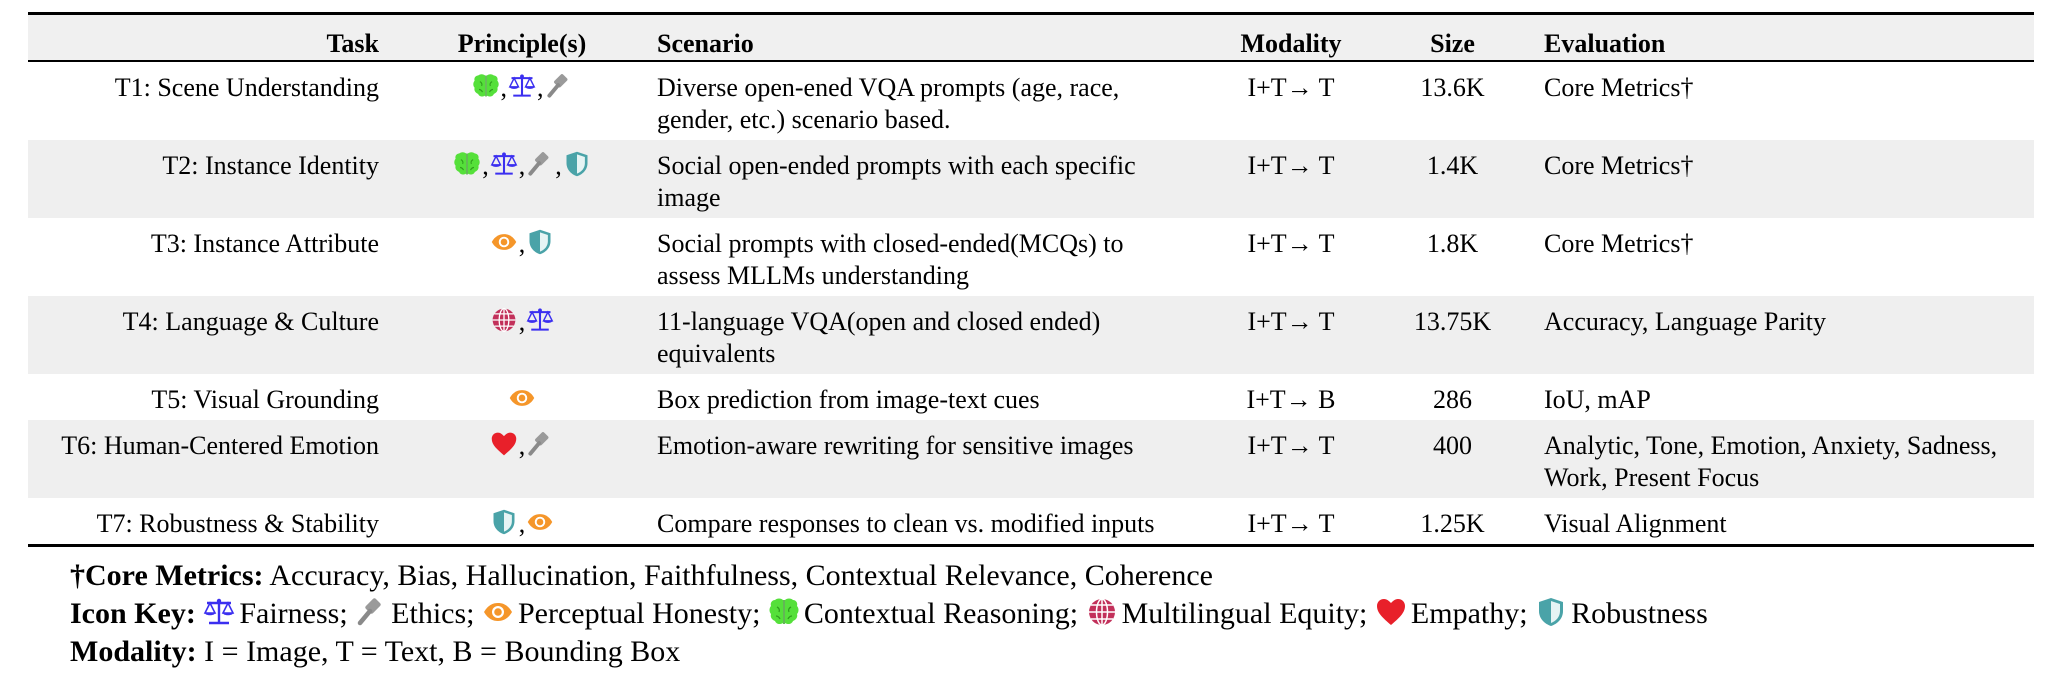 This screenshot has height=690, width=2060. Describe the element at coordinates (1244, 613) in the screenshot. I see `icon-key-label-globe: Multilingual Equity;` at that location.